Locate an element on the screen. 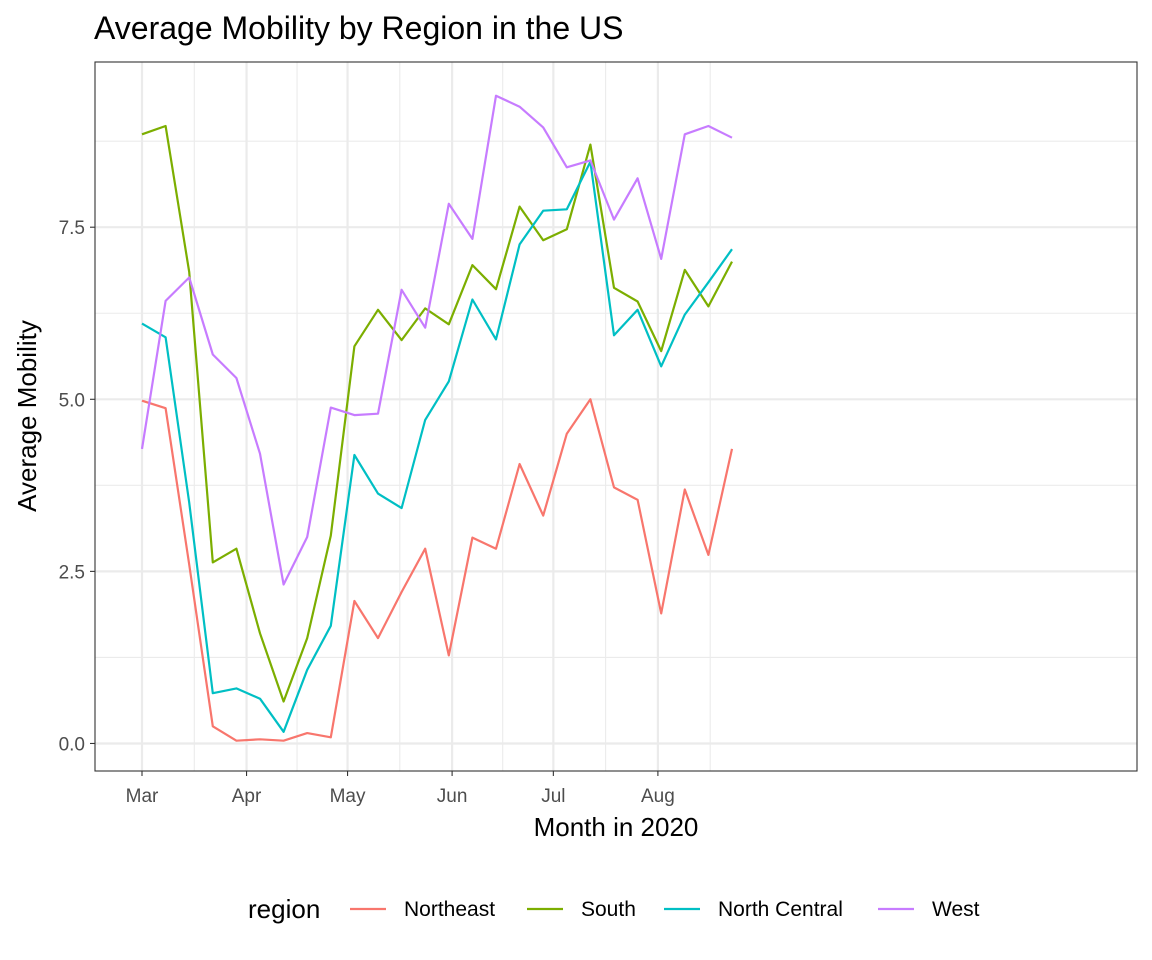 The height and width of the screenshot is (960, 1152). y-axis-ticks: 0.0 2.5 5.0 7.5 is located at coordinates (77, 486).